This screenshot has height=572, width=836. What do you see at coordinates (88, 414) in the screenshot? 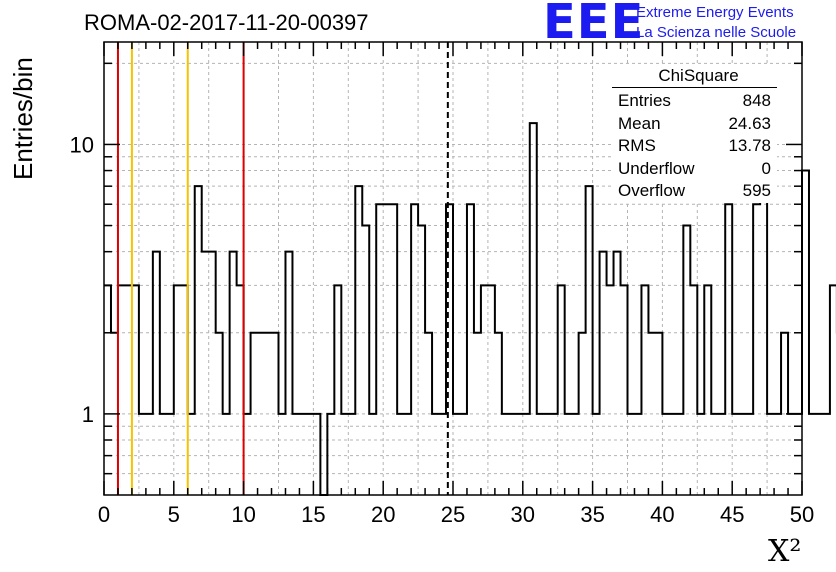
I see `y-tick-label: 1` at bounding box center [88, 414].